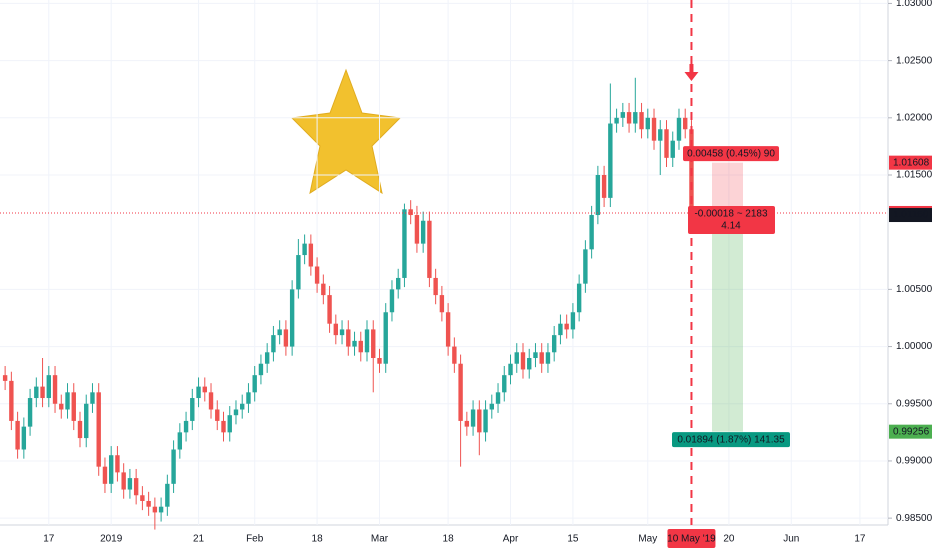  Describe the element at coordinates (731, 214) in the screenshot. I see `center-label: -0.00018 ~ 2183` at that location.